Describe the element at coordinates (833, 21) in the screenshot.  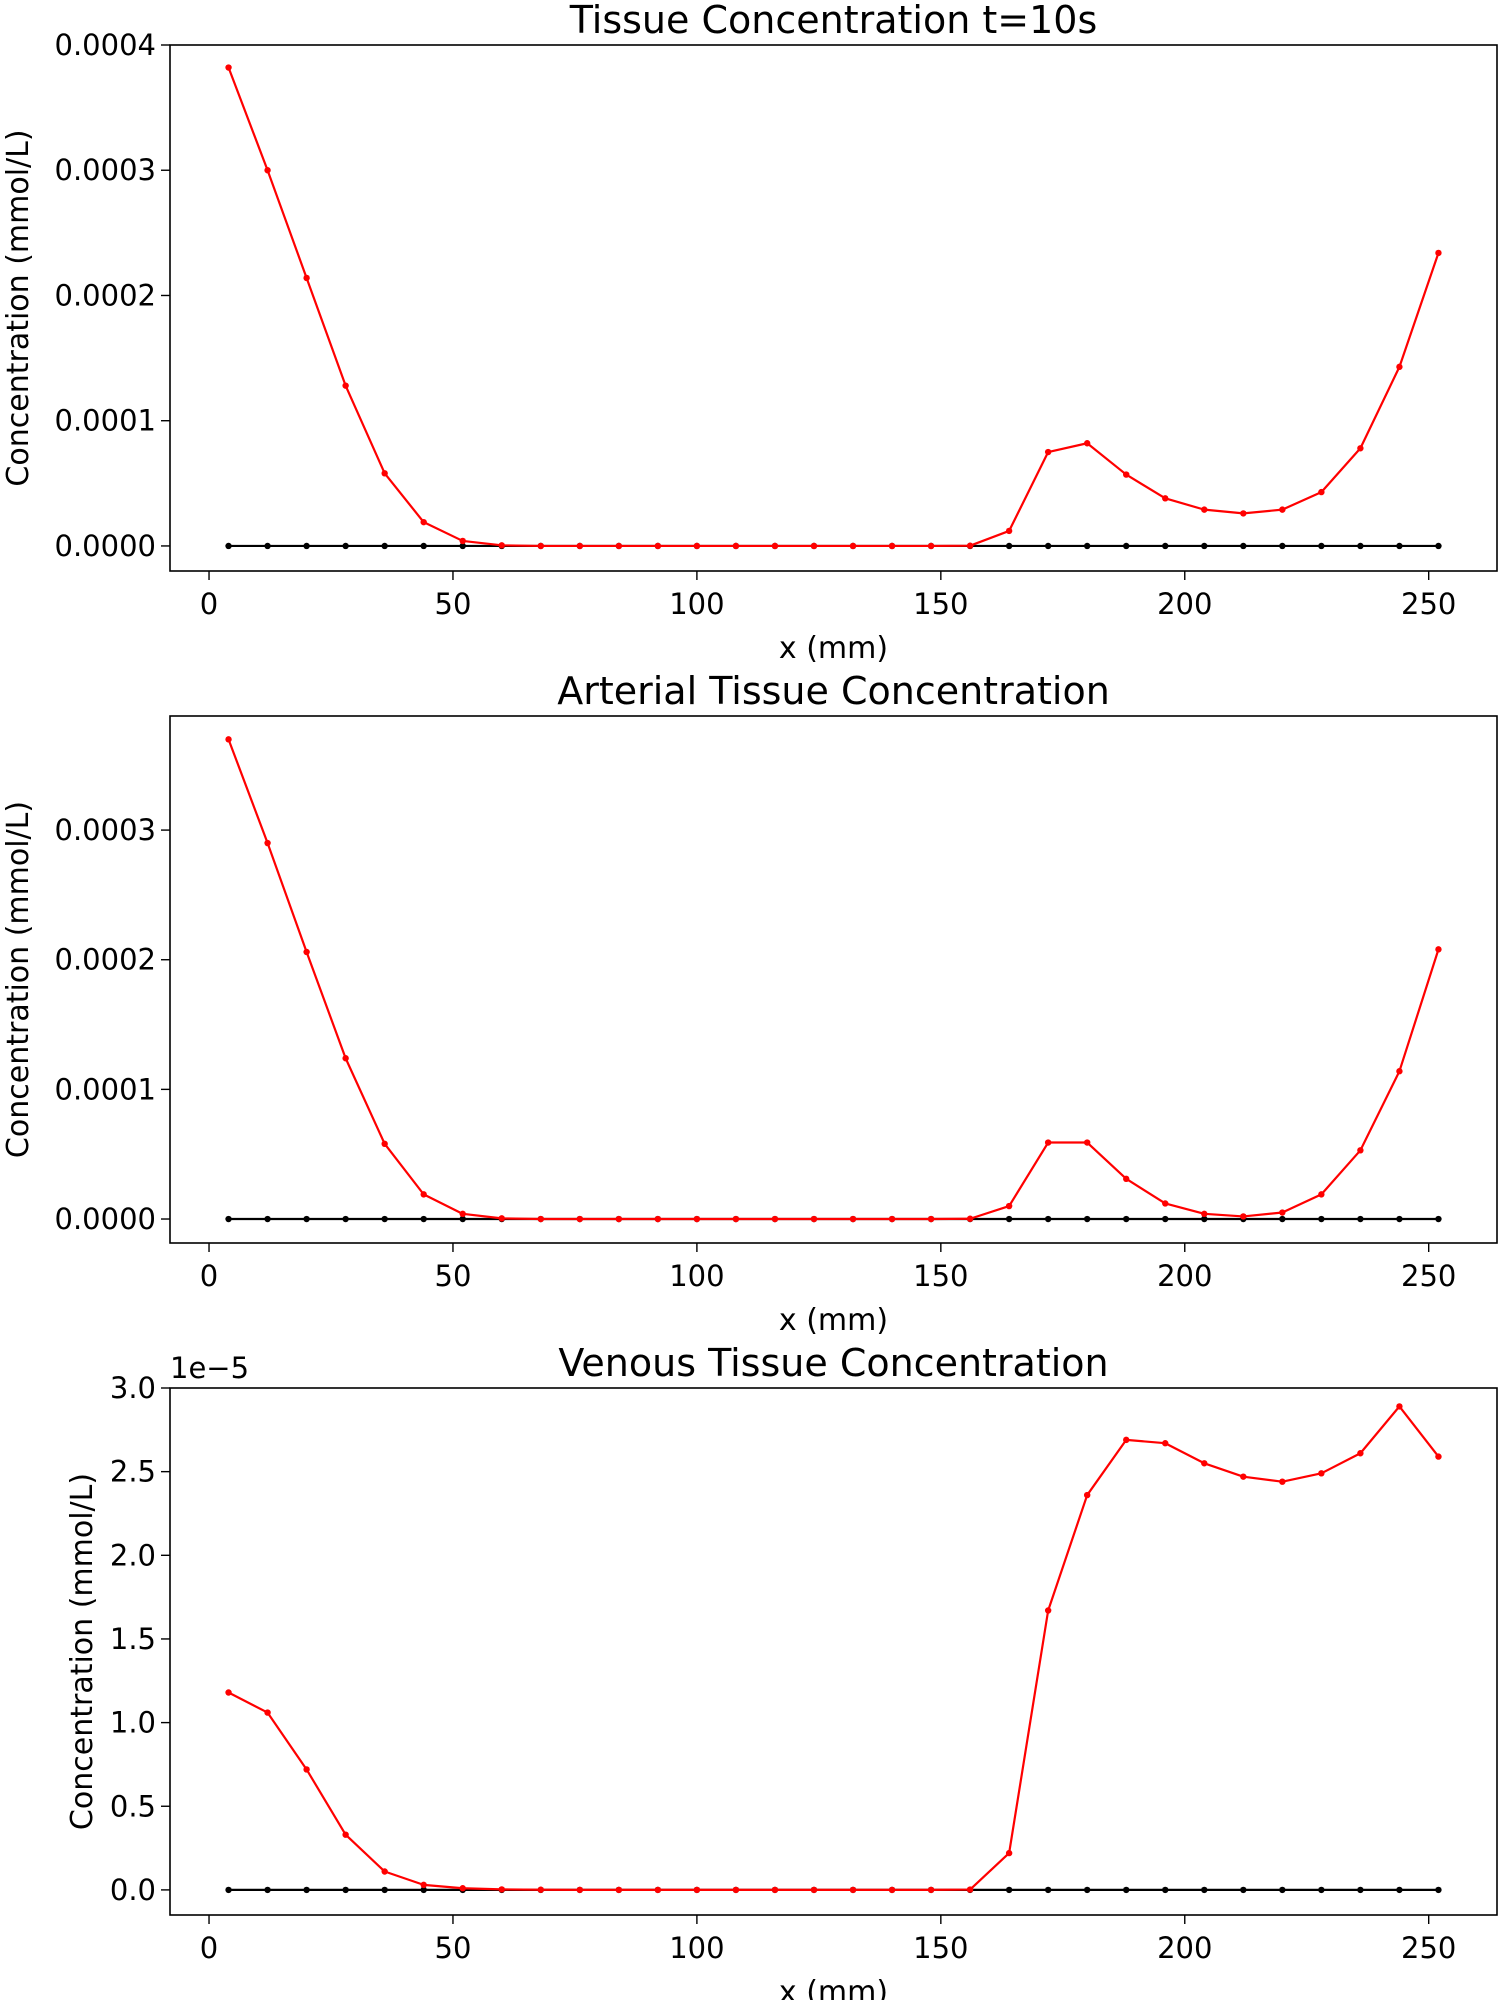
I see `chart-title: Tissue Concentration t=10s` at that location.